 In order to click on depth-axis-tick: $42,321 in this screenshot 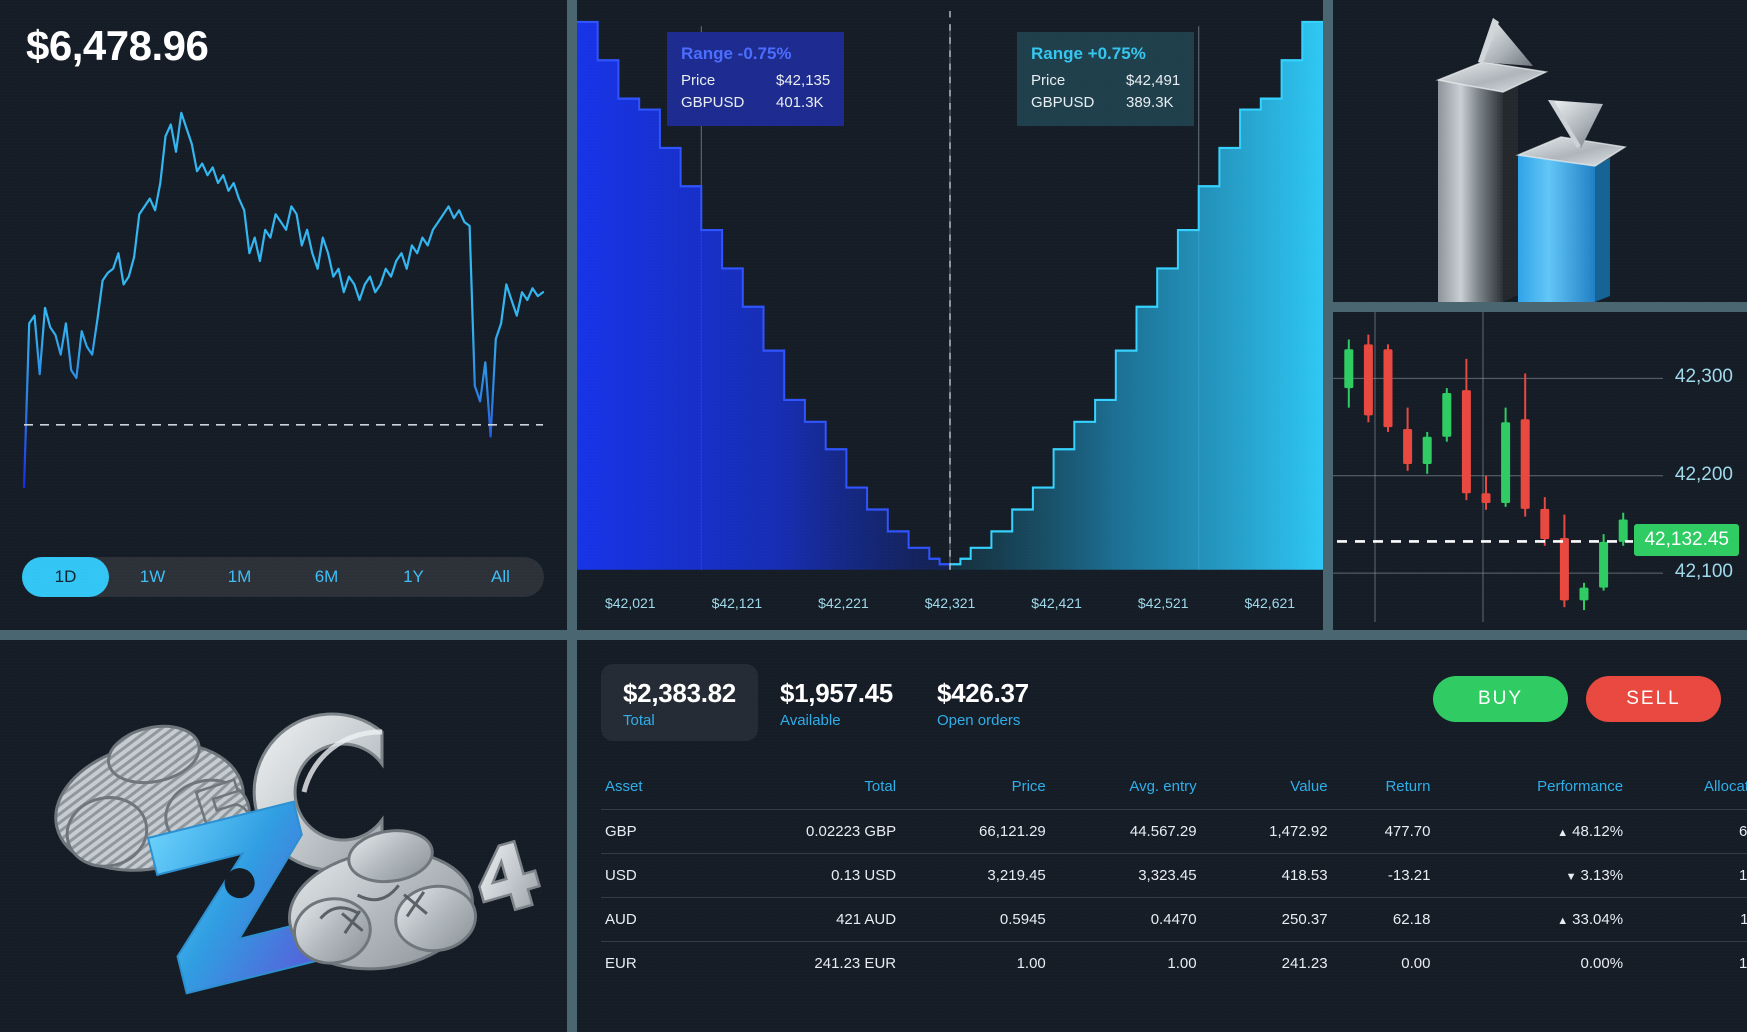, I will do `click(950, 602)`.